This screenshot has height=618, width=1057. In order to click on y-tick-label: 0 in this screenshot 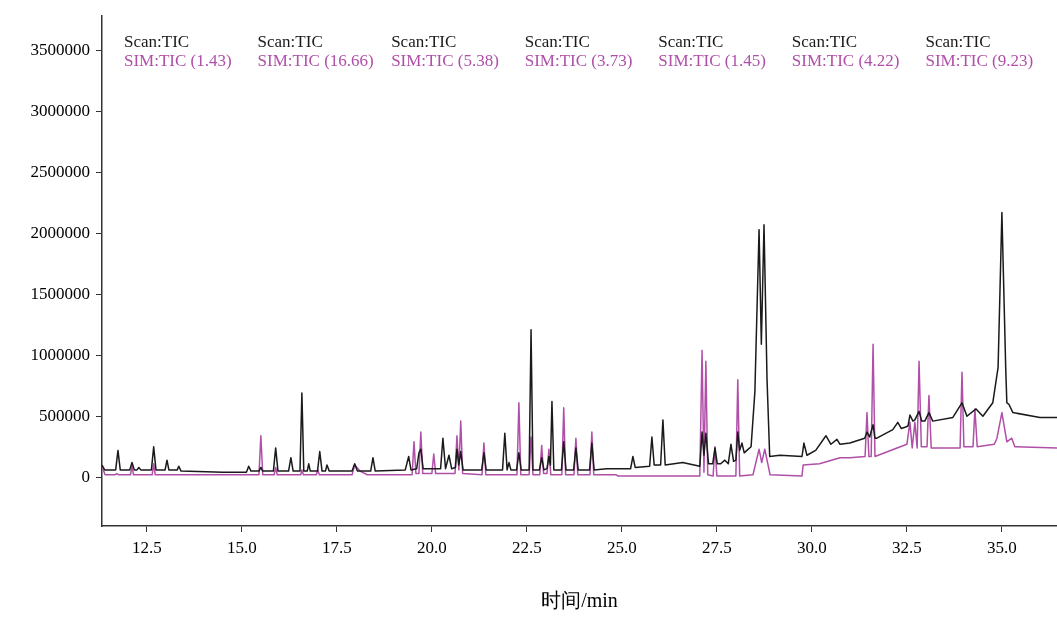, I will do `click(85, 476)`.